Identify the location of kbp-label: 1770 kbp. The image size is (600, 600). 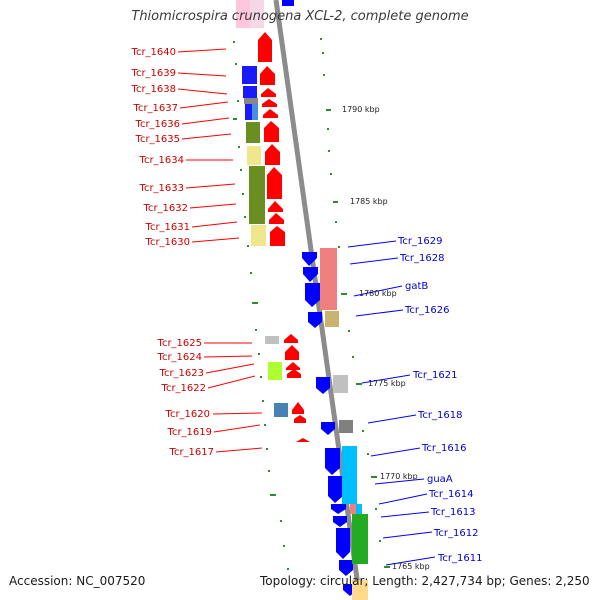
(399, 476).